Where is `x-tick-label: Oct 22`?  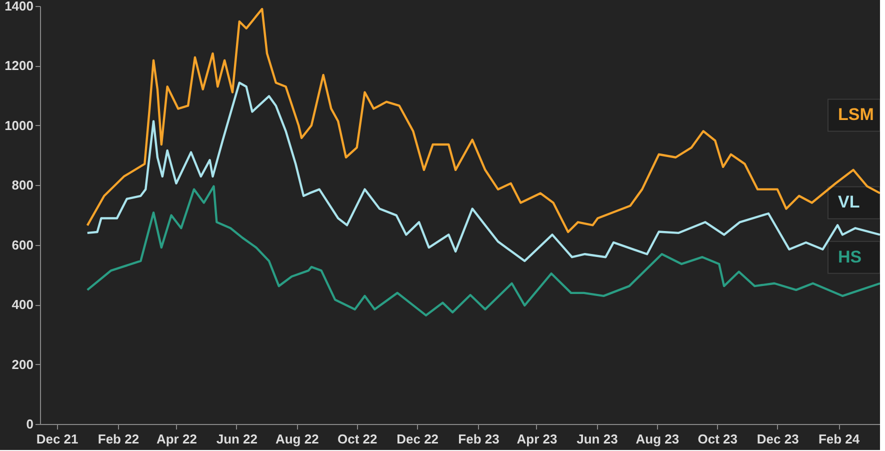 x-tick-label: Oct 22 is located at coordinates (357, 439).